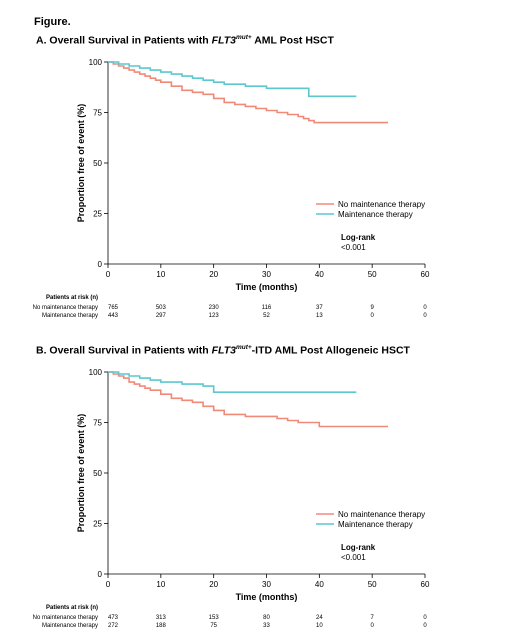  What do you see at coordinates (213, 626) in the screenshot?
I see `risk-value: 75` at bounding box center [213, 626].